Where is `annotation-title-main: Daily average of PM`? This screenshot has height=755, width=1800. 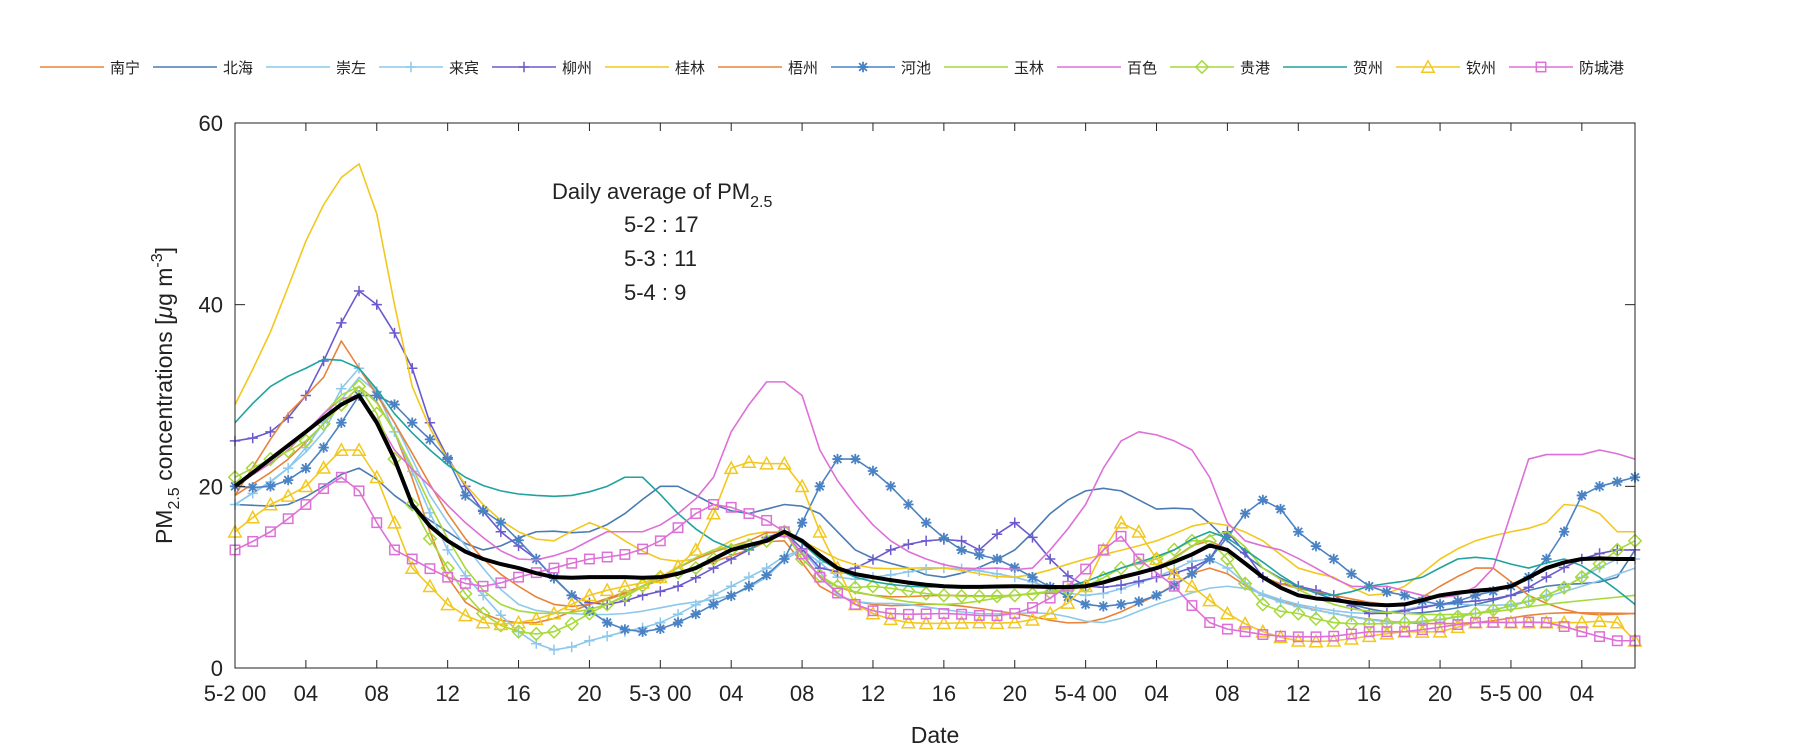 annotation-title-main: Daily average of PM is located at coordinates (651, 191).